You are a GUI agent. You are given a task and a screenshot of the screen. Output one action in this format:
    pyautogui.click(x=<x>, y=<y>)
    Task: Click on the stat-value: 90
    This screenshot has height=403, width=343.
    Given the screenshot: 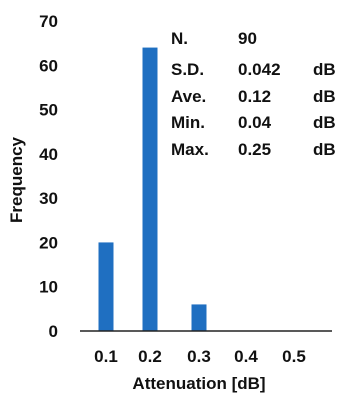 What is the action you would take?
    pyautogui.click(x=247, y=38)
    